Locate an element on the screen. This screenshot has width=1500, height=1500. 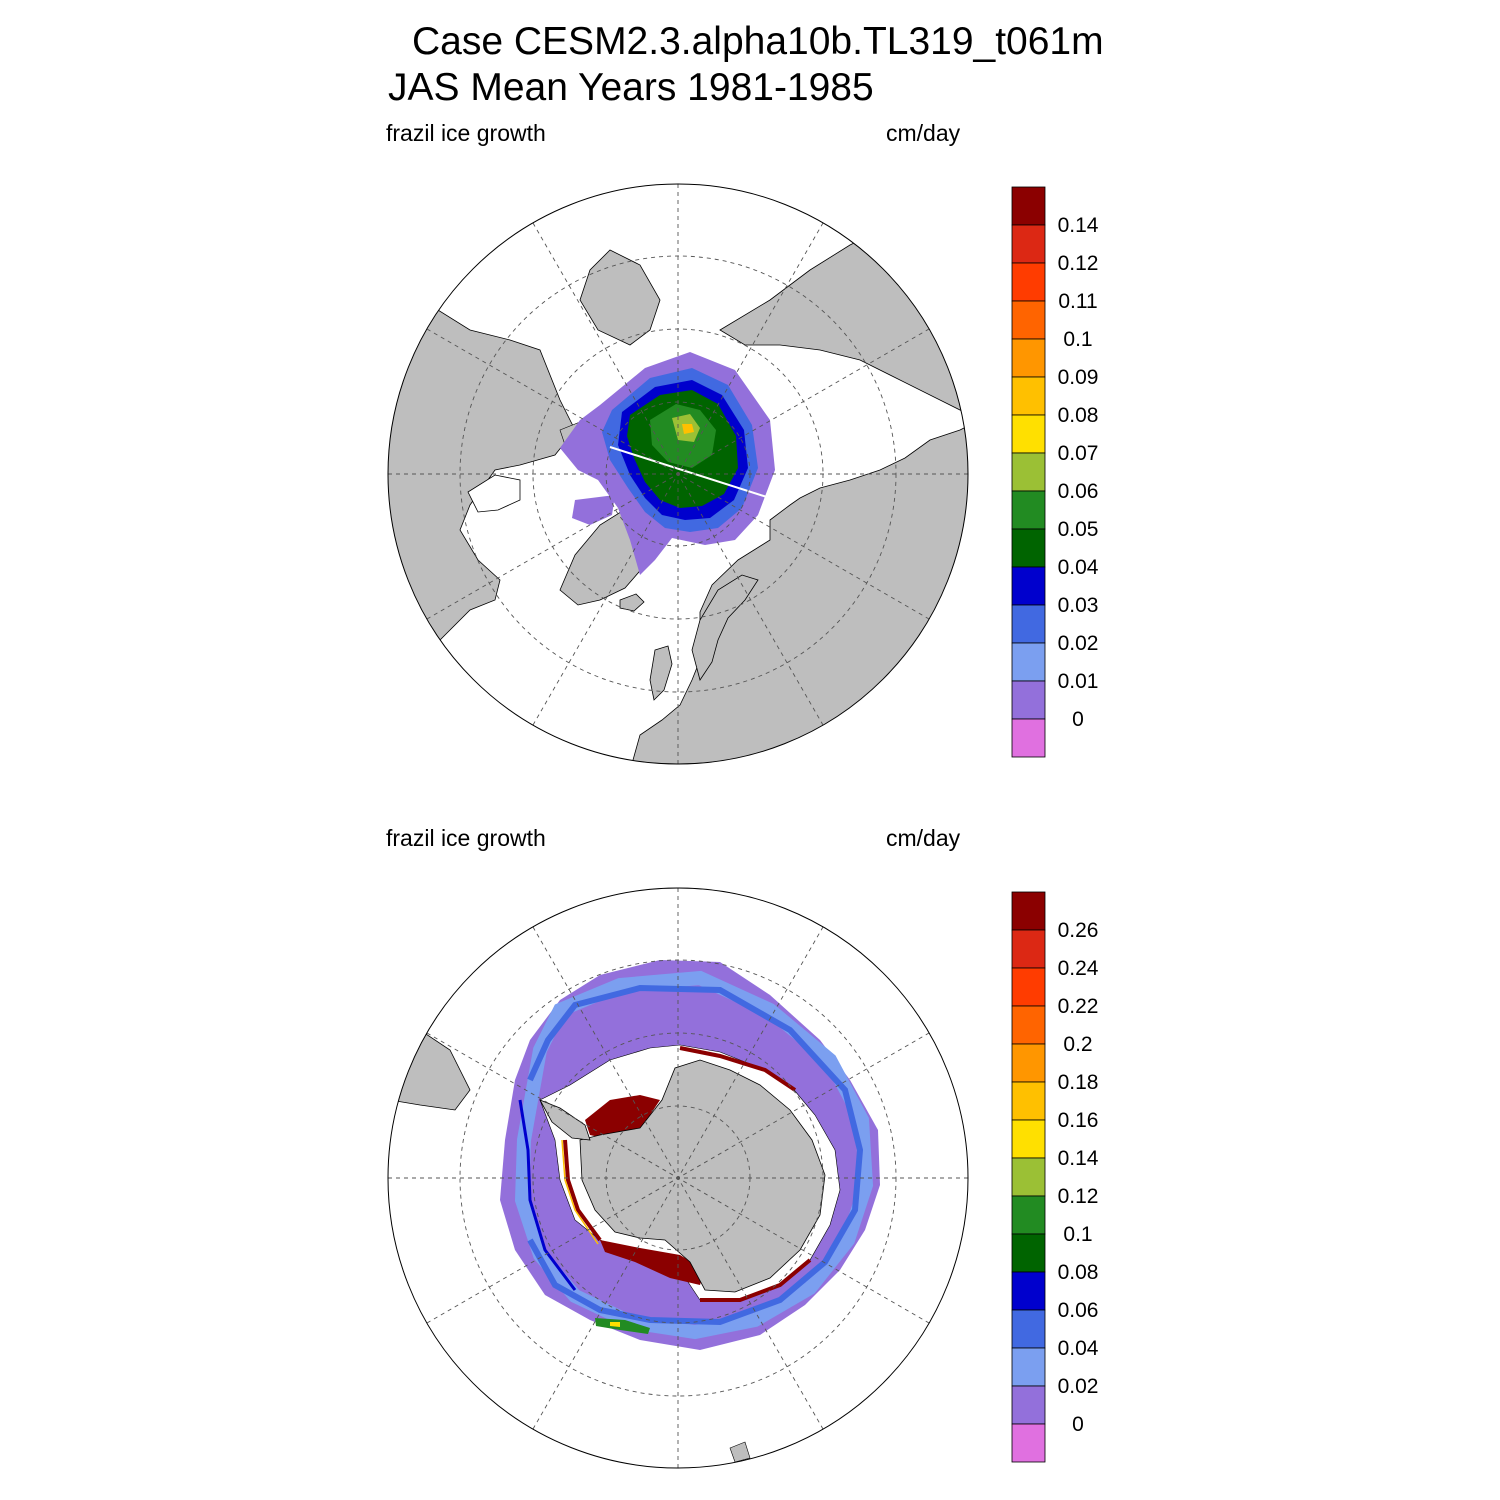
figure-title-line-2: JAS Mean Years 1981-1985 is located at coordinates (631, 87).